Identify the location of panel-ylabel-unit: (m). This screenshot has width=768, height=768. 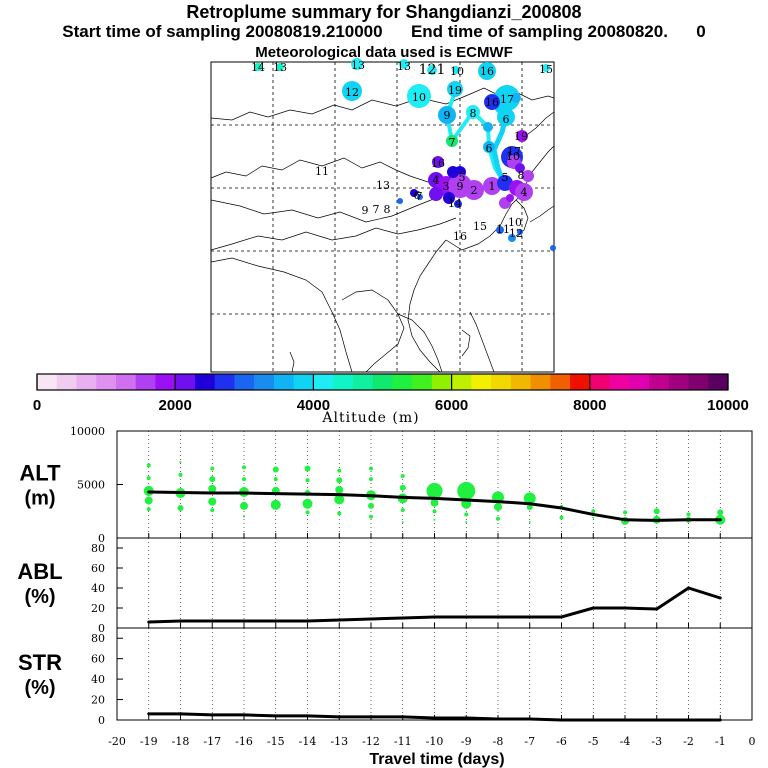
(39, 499).